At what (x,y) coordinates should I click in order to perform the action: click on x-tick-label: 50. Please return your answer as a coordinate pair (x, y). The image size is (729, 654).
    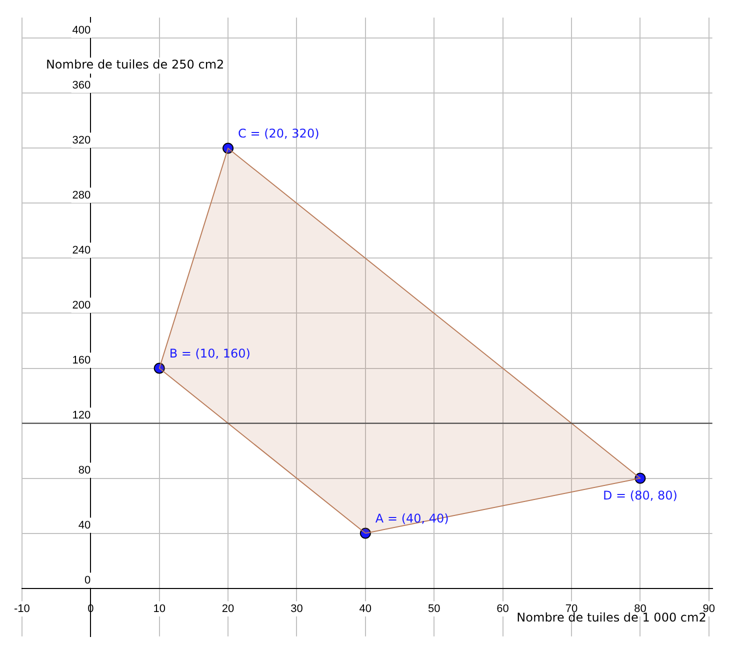
    Looking at the image, I should click on (434, 608).